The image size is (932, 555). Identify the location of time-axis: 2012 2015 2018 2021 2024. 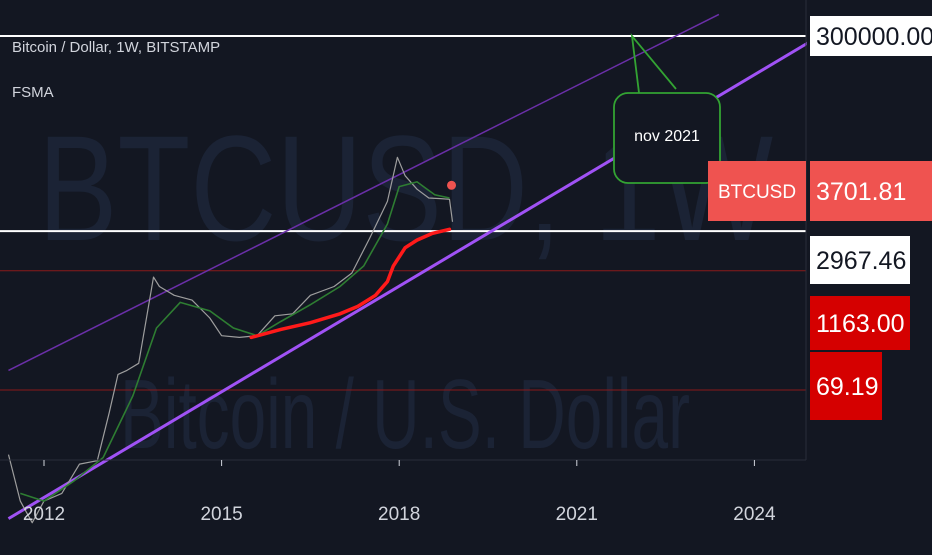
(399, 492).